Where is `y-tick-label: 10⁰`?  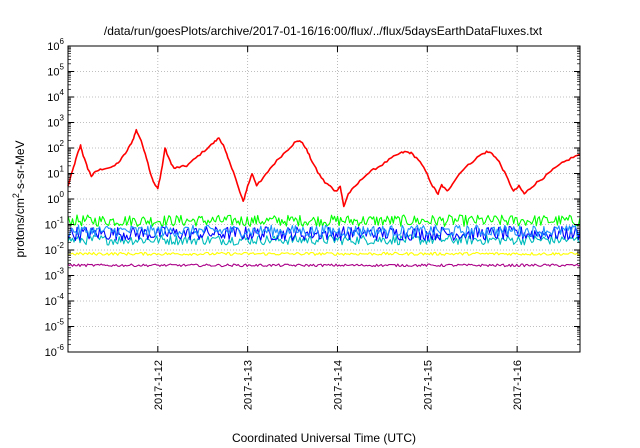 y-tick-label: 10⁰ is located at coordinates (55, 198).